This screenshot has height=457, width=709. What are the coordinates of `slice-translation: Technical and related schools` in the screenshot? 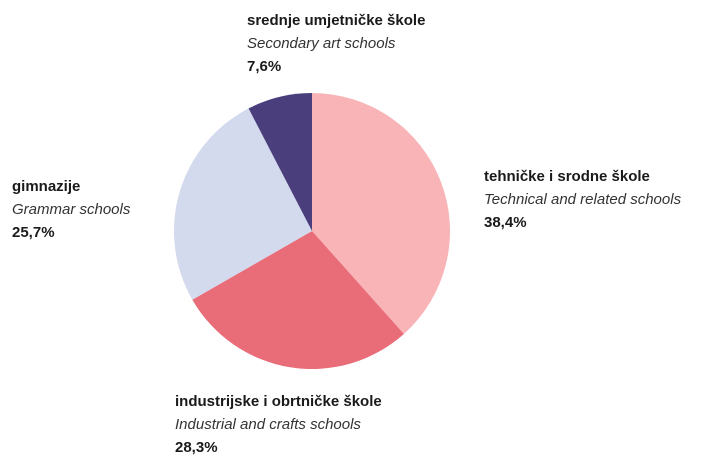 It's located at (583, 199).